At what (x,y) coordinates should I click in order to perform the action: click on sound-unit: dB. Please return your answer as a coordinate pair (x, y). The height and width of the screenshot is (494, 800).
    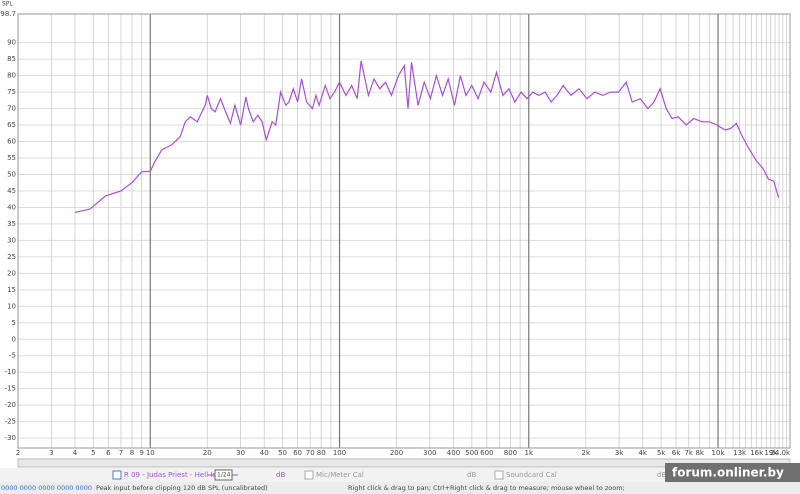
    Looking at the image, I should click on (661, 475).